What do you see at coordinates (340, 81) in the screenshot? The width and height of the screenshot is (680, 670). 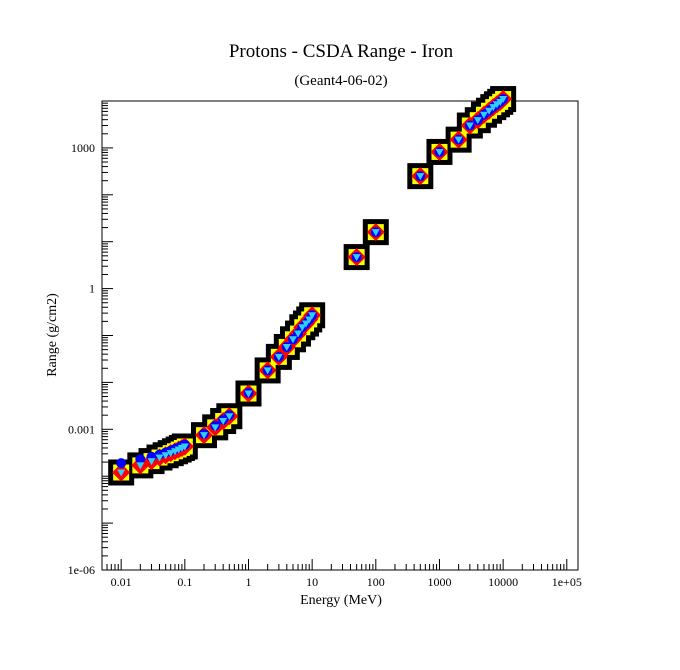 I see `chart-subtitle: (Geant4-06-02)` at bounding box center [340, 81].